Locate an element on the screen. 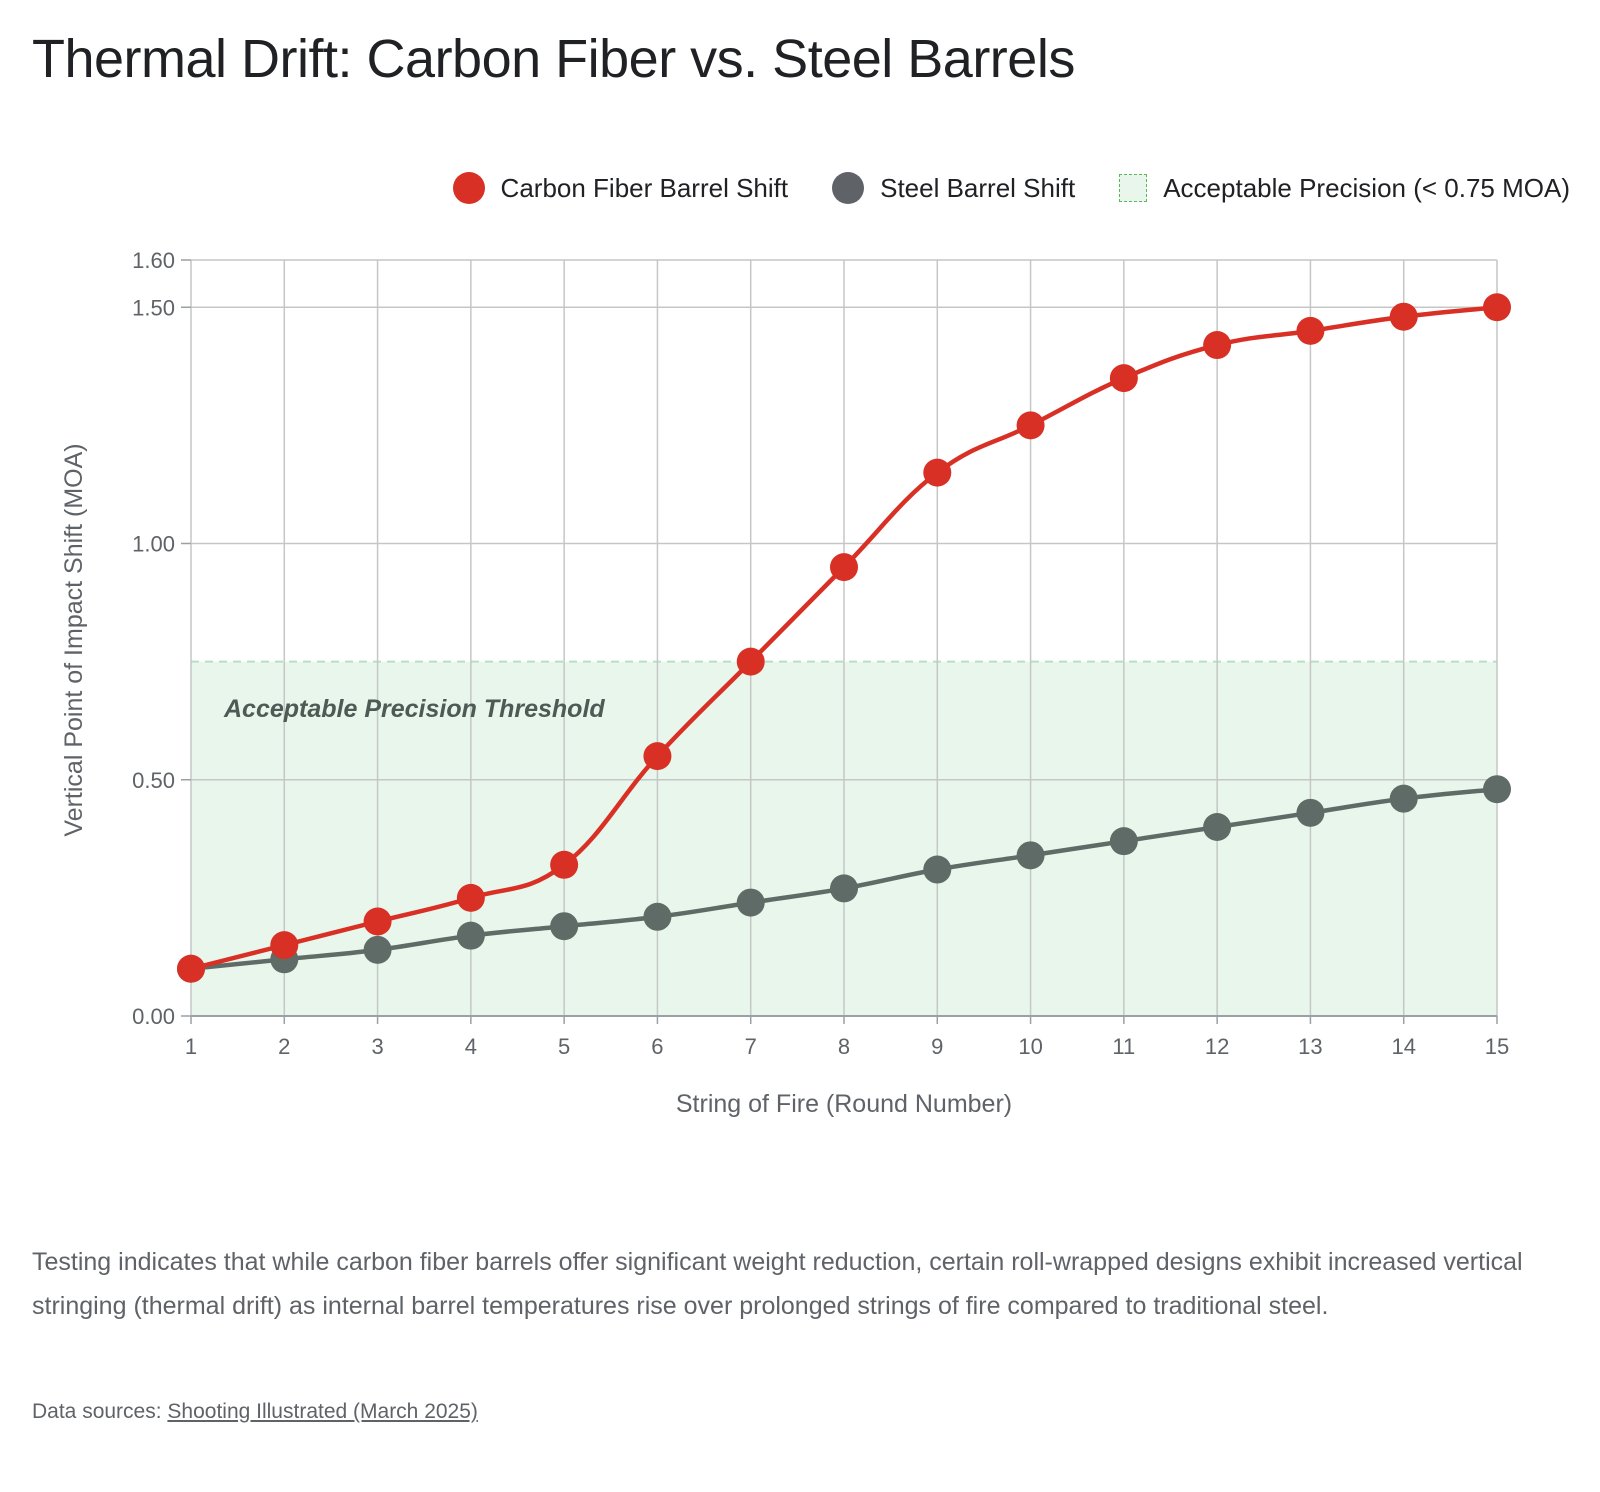 The width and height of the screenshot is (1600, 1492). x-tick-label: 1 is located at coordinates (191, 1046).